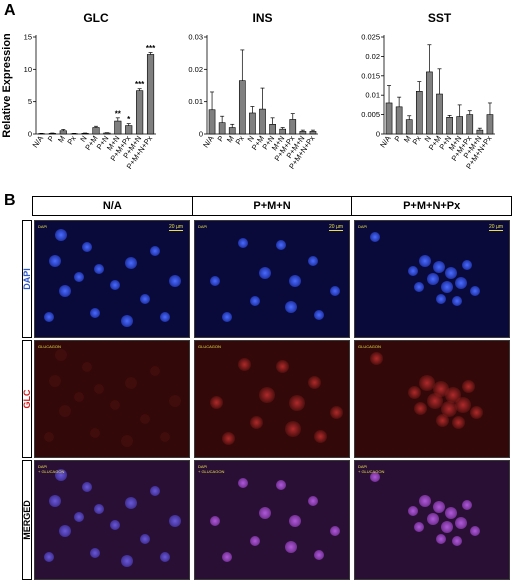 This screenshot has width=520, height=584. Describe the element at coordinates (28, 37) in the screenshot. I see `chart-0-ytick-label: 15` at that location.